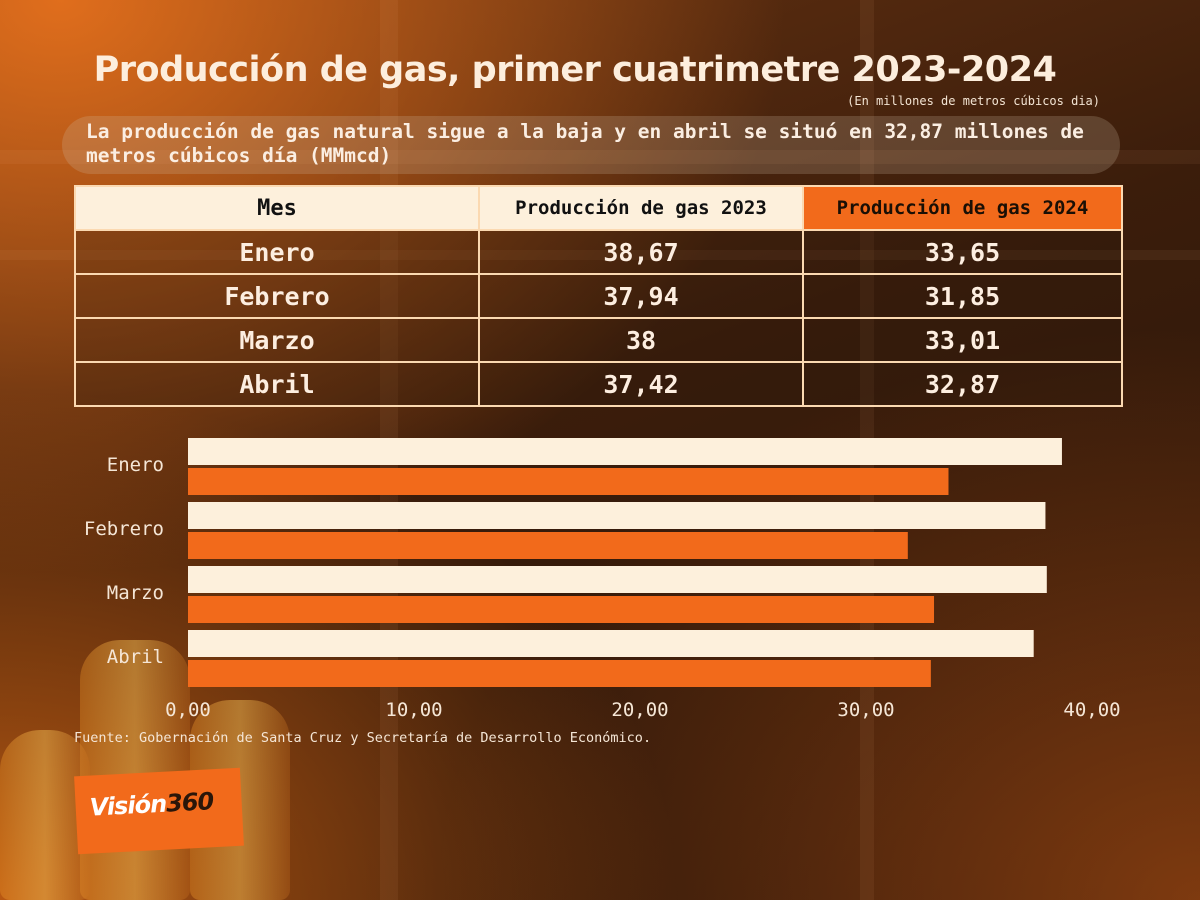 This screenshot has height=900, width=1200. I want to click on bar-febrero-s1, so click(617, 515).